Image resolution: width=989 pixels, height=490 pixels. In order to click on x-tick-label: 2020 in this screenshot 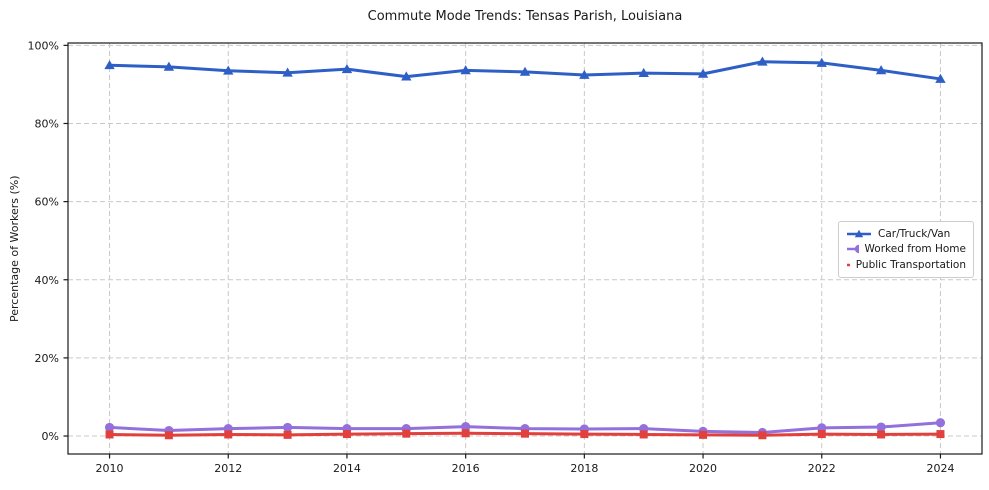, I will do `click(703, 468)`.